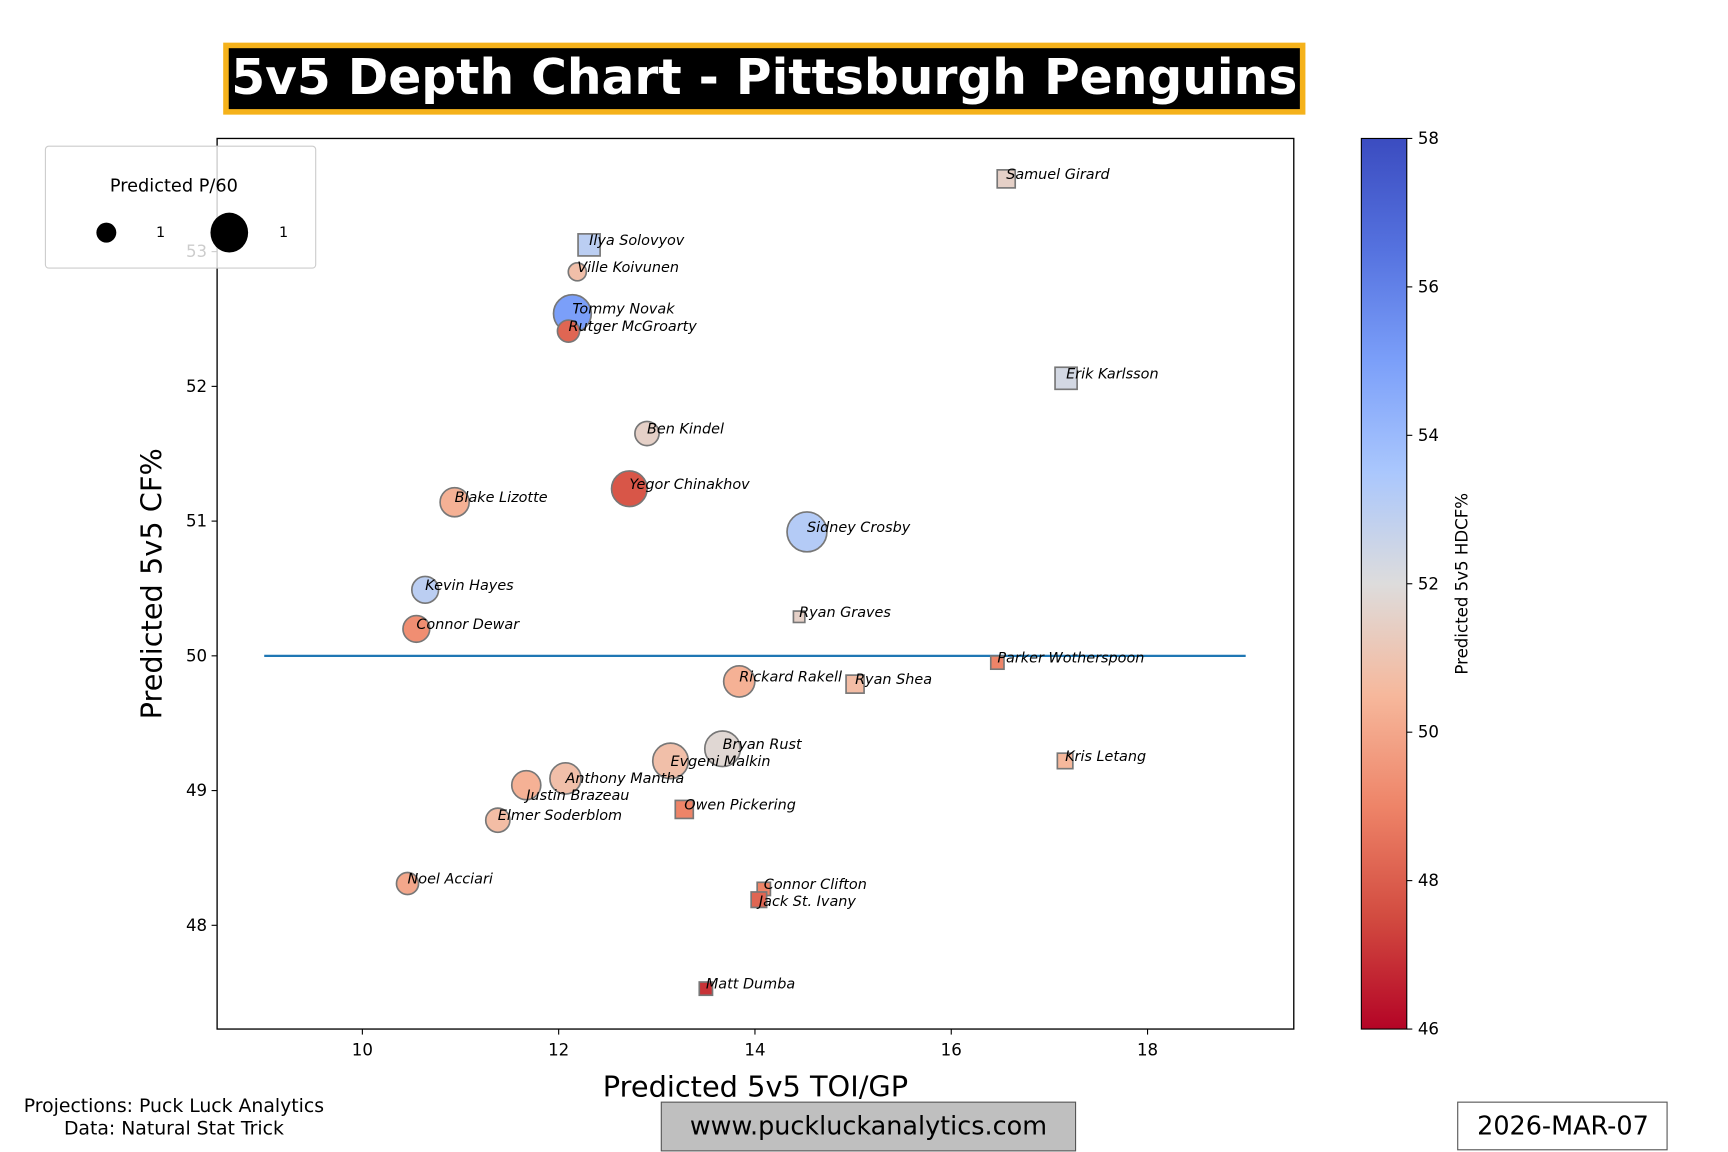 This screenshot has width=1728, height=1152. What do you see at coordinates (1384, 583) in the screenshot?
I see `colorbar-gradient` at bounding box center [1384, 583].